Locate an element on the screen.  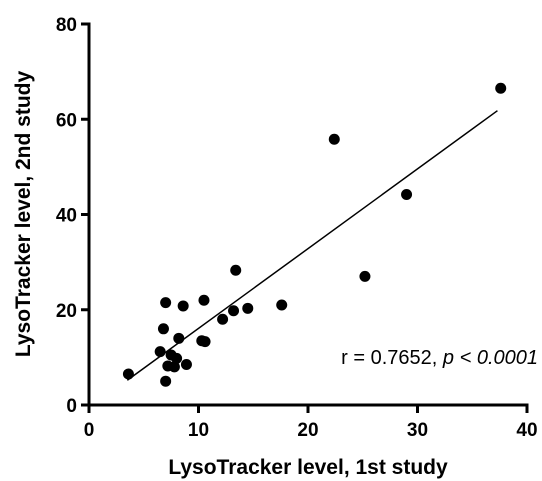
x-ticks: 0 10 20 30 40 is located at coordinates (311, 423).